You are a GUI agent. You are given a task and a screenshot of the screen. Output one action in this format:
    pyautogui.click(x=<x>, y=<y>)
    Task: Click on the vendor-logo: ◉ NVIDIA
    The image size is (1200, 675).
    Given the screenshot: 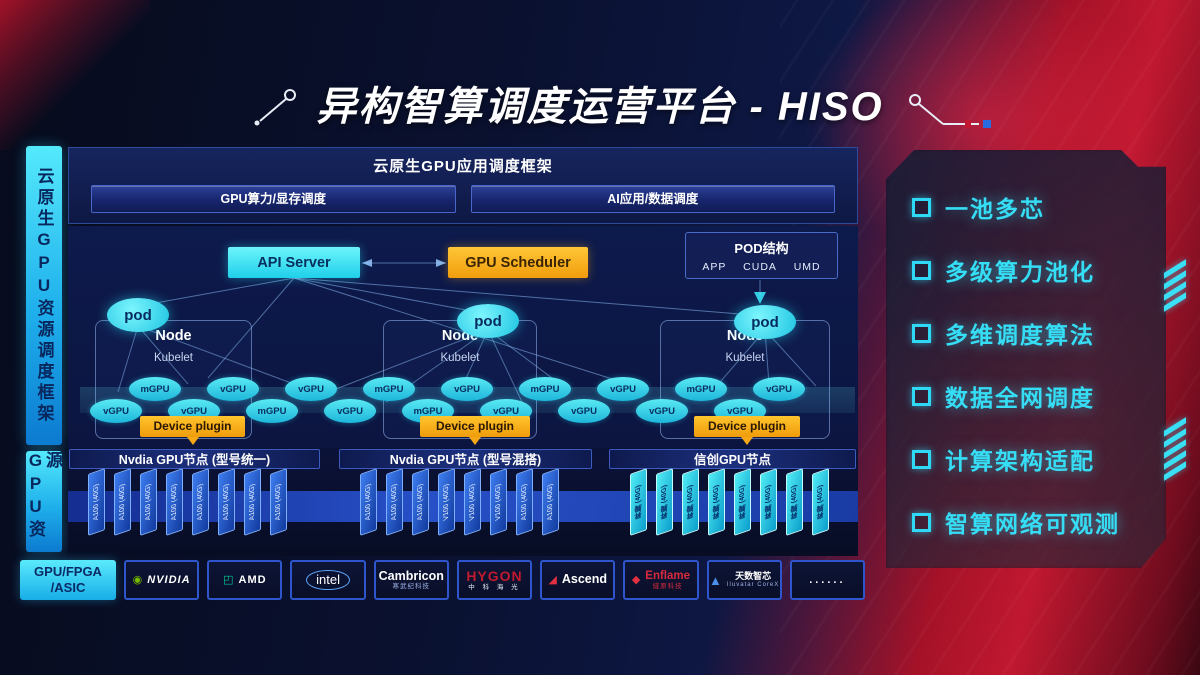 What is the action you would take?
    pyautogui.click(x=162, y=580)
    